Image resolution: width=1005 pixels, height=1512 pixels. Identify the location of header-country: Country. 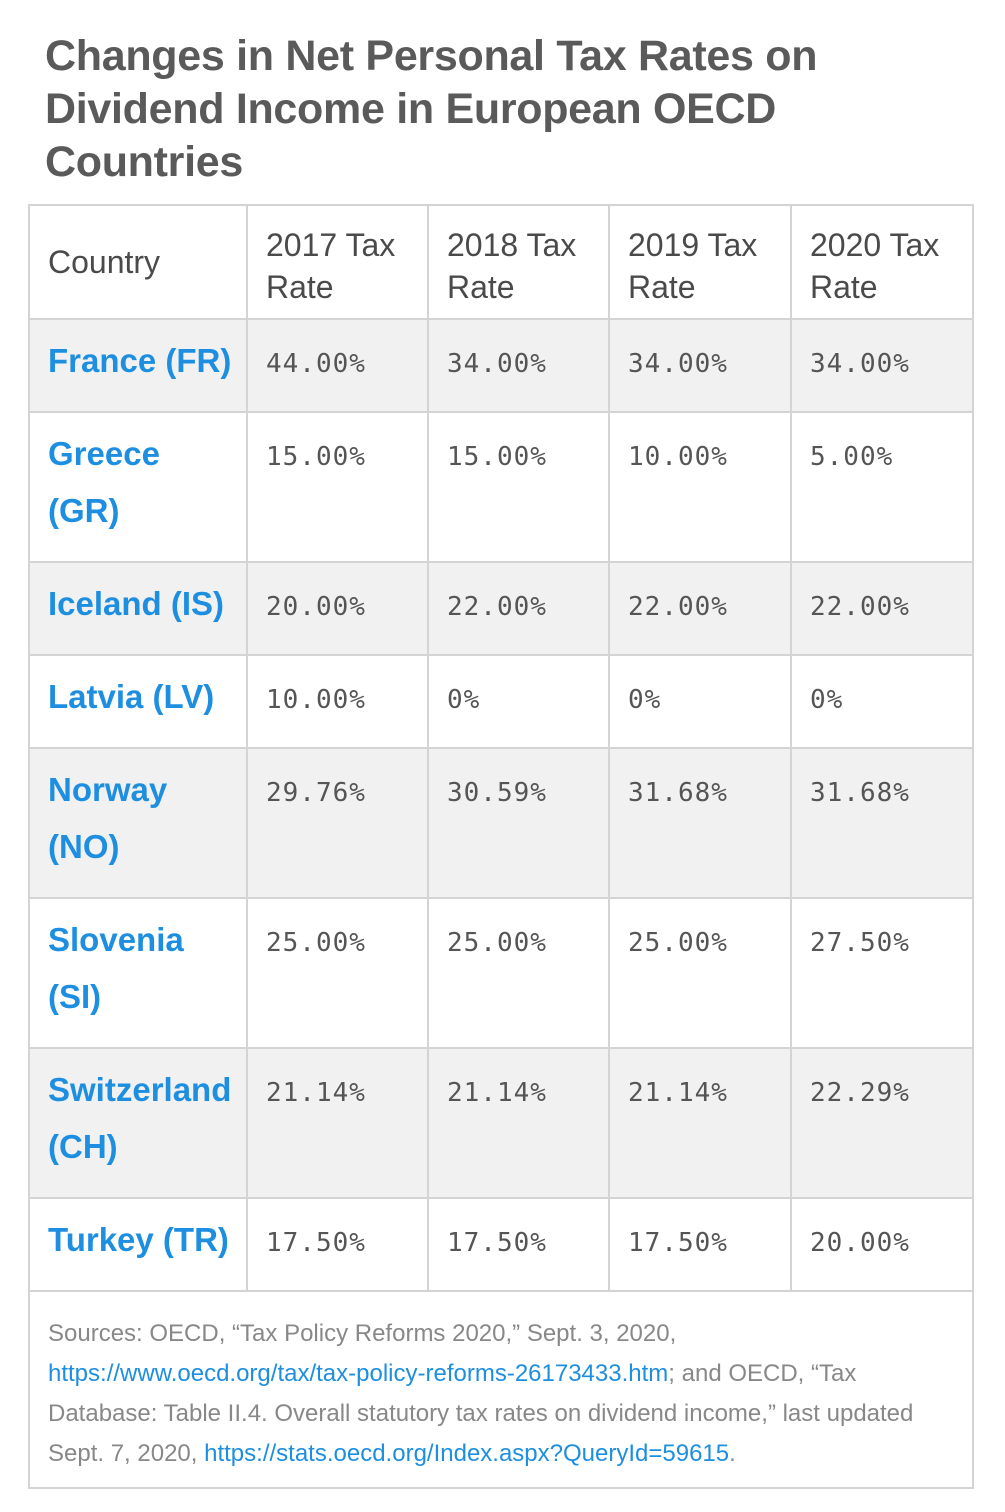
(138, 262).